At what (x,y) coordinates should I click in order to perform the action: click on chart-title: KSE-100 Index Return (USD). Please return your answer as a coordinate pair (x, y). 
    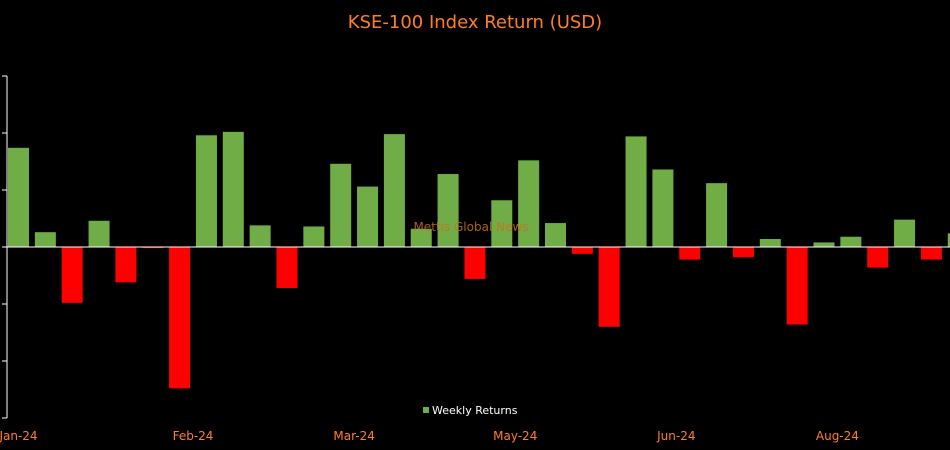
    Looking at the image, I should click on (475, 22).